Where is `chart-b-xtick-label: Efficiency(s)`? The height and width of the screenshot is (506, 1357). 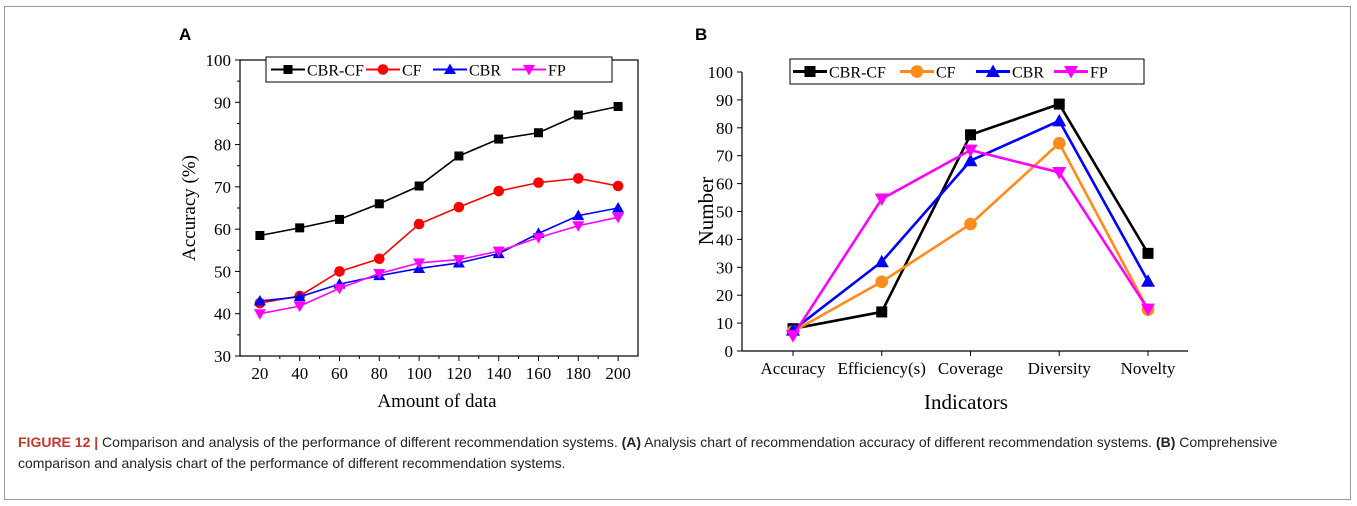
chart-b-xtick-label: Efficiency(s) is located at coordinates (882, 368).